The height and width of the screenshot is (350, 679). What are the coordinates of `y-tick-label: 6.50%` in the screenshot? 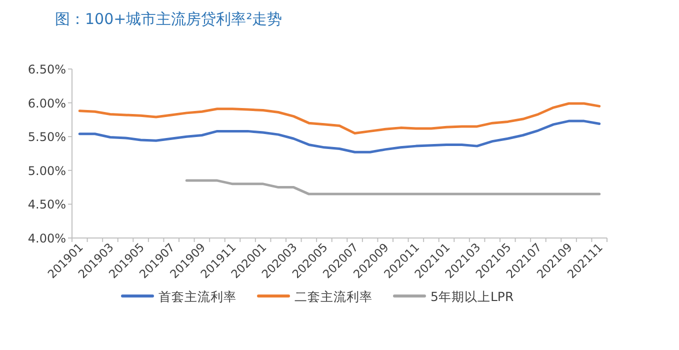 It's located at (47, 69).